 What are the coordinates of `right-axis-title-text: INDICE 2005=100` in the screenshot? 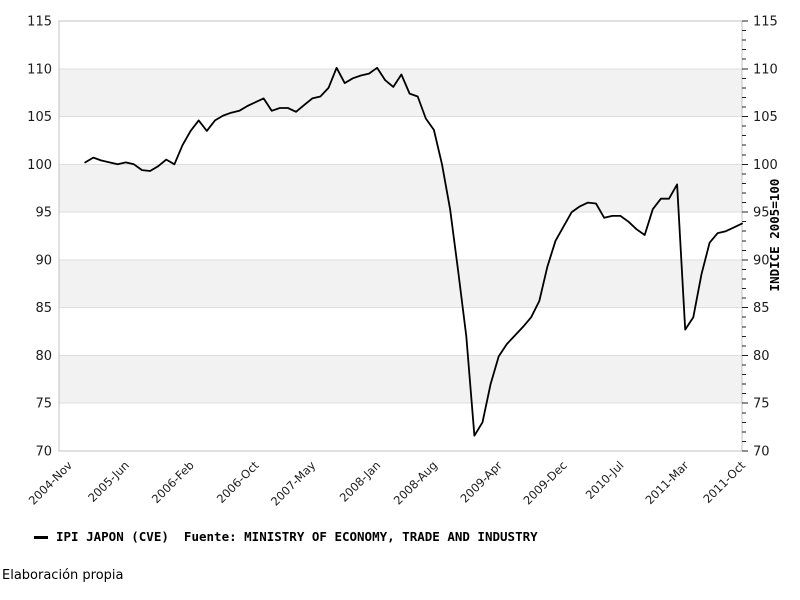 It's located at (774, 235).